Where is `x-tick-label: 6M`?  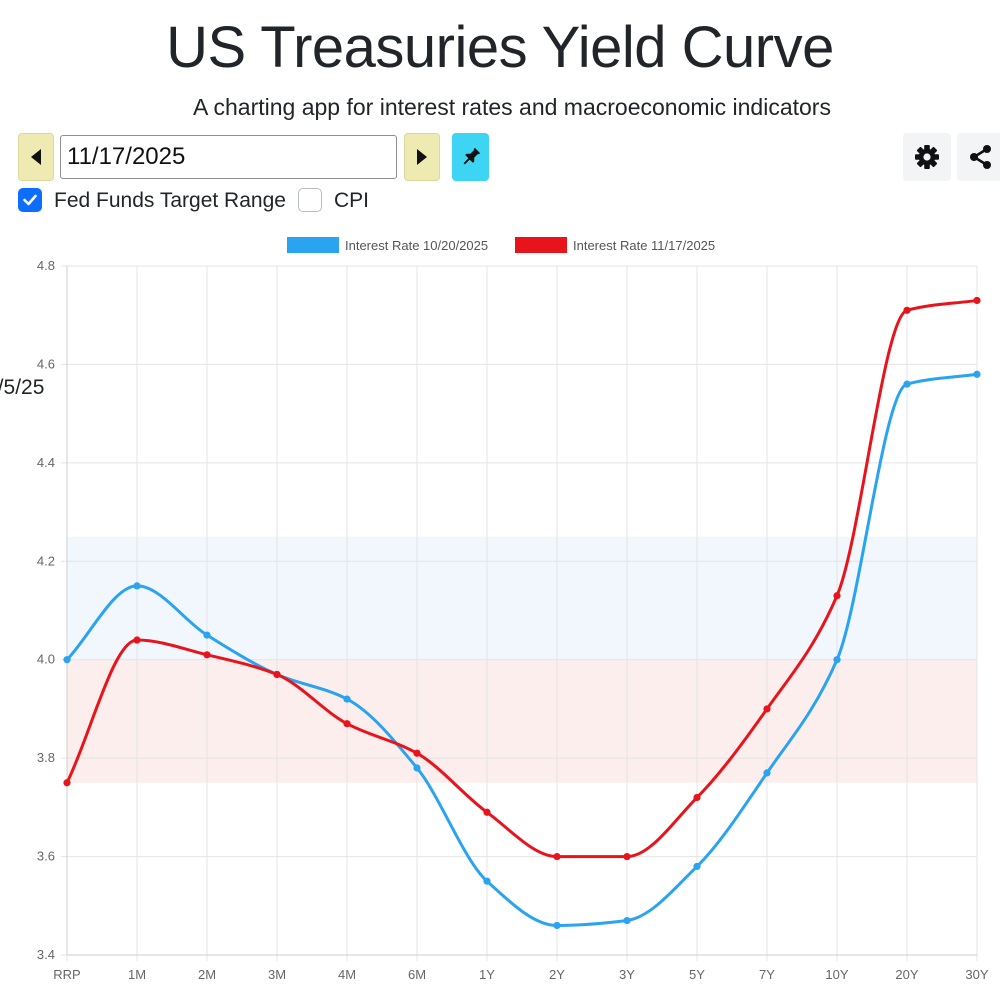
x-tick-label: 6M is located at coordinates (417, 974).